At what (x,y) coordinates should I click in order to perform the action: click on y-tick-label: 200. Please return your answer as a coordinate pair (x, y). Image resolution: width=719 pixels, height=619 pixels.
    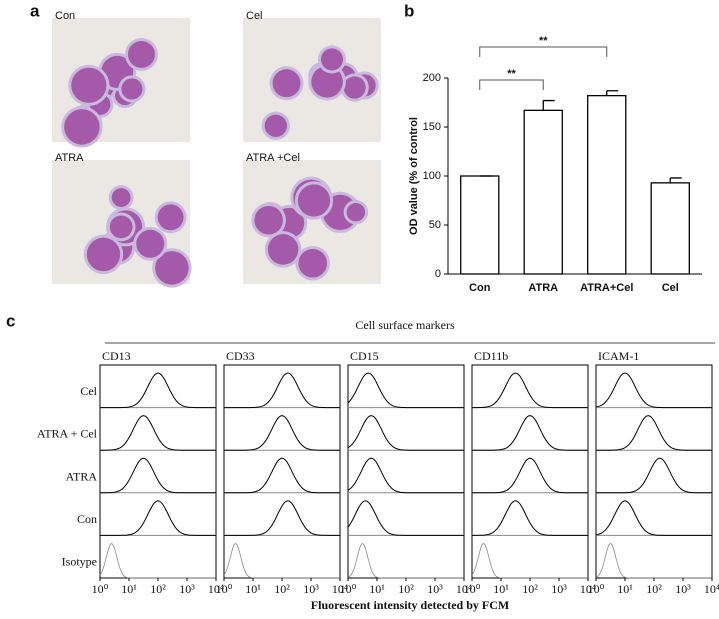
    Looking at the image, I should click on (432, 78).